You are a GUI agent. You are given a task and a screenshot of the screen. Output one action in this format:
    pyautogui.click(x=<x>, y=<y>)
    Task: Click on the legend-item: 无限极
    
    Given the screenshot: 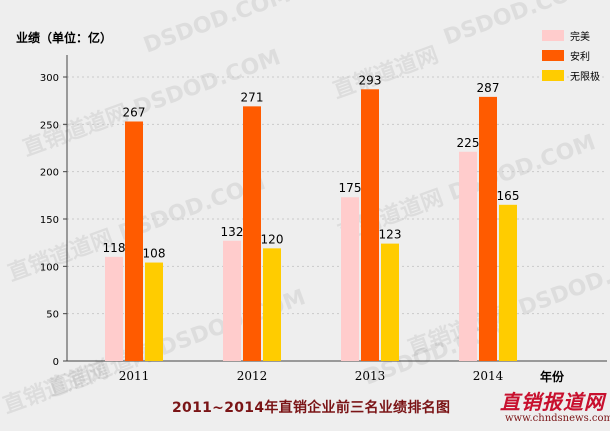 What is the action you would take?
    pyautogui.click(x=571, y=76)
    